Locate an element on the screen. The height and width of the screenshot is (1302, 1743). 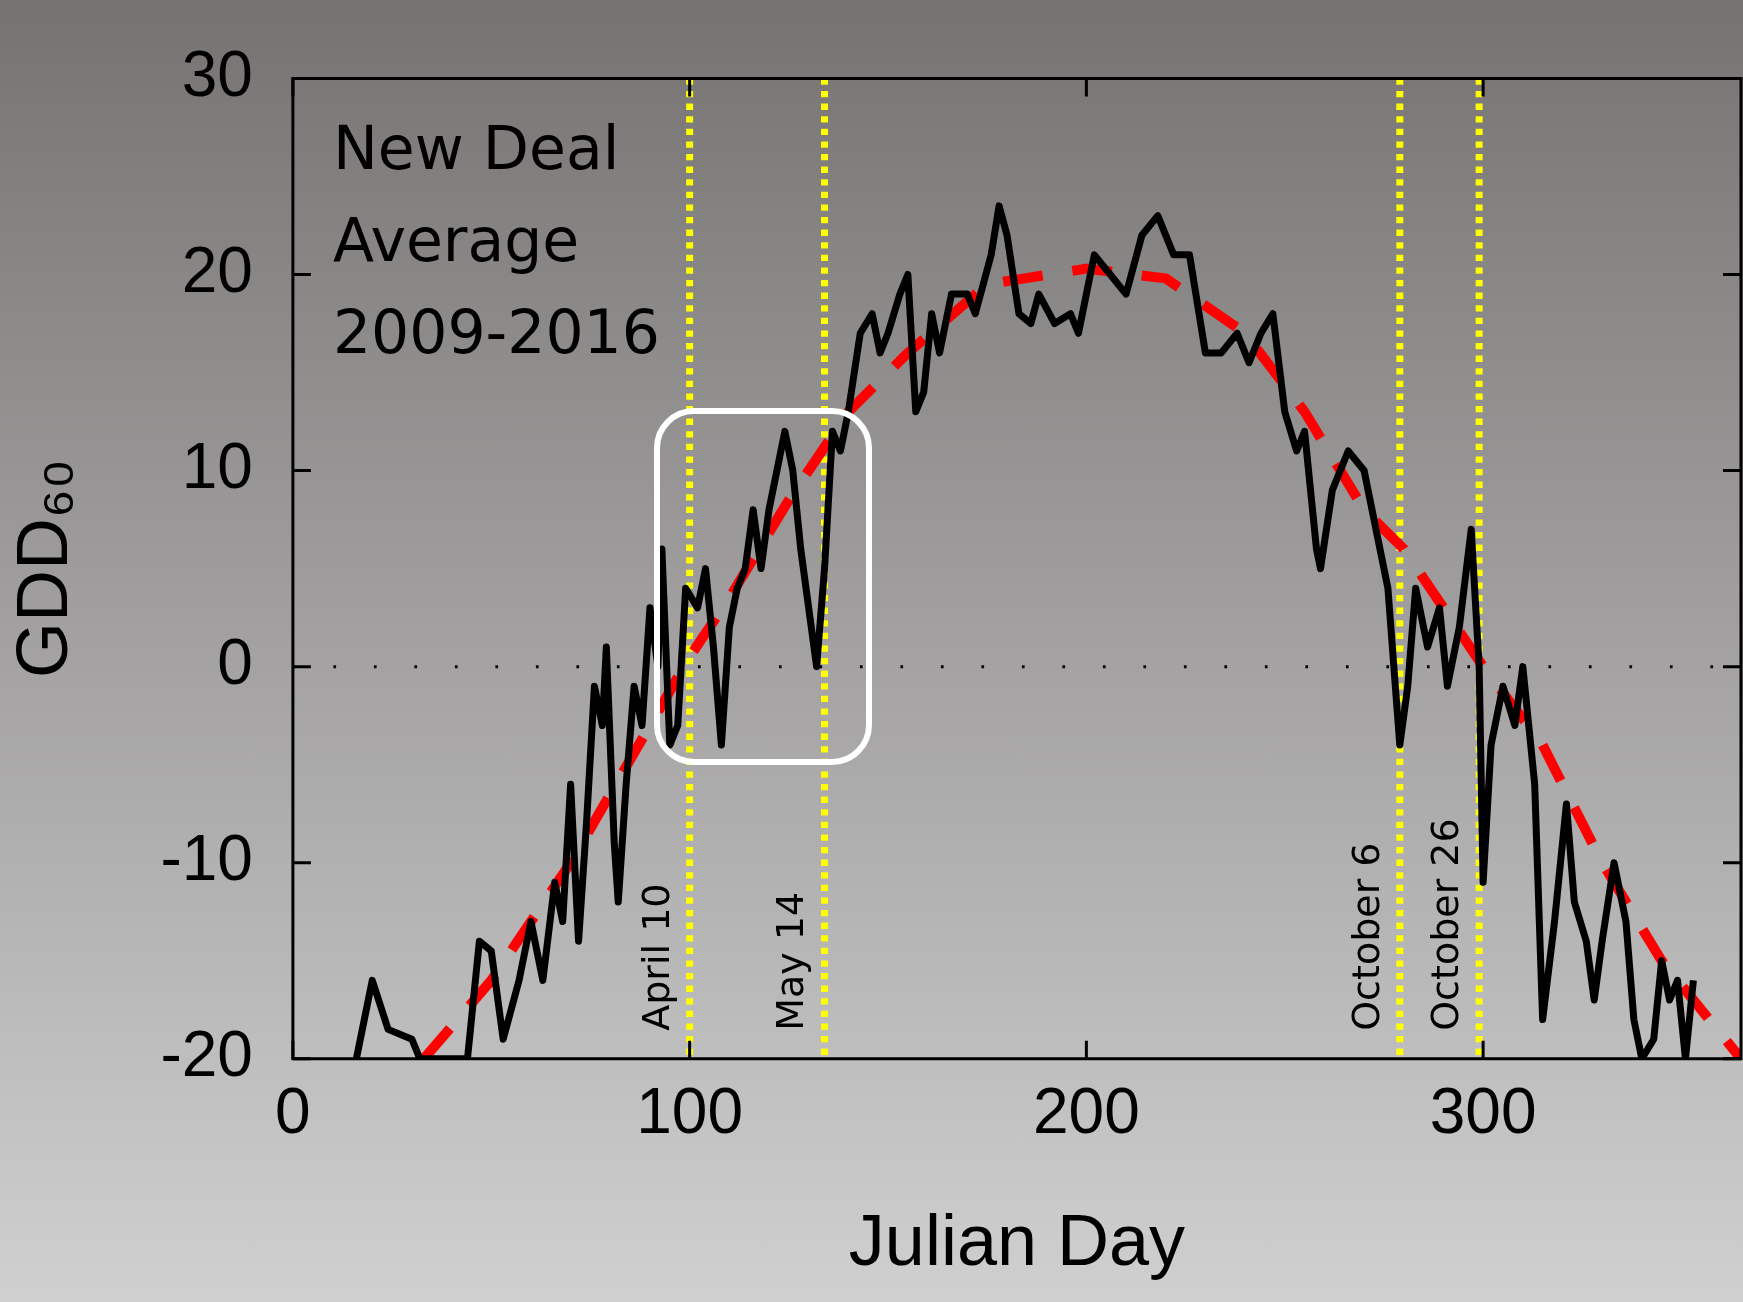
y-tick-label: -10 is located at coordinates (206, 858).